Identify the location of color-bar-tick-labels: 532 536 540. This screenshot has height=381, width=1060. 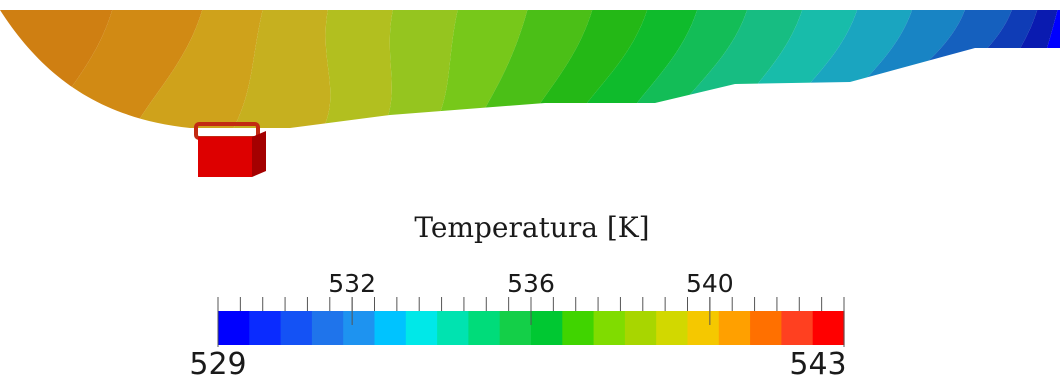
(530, 283).